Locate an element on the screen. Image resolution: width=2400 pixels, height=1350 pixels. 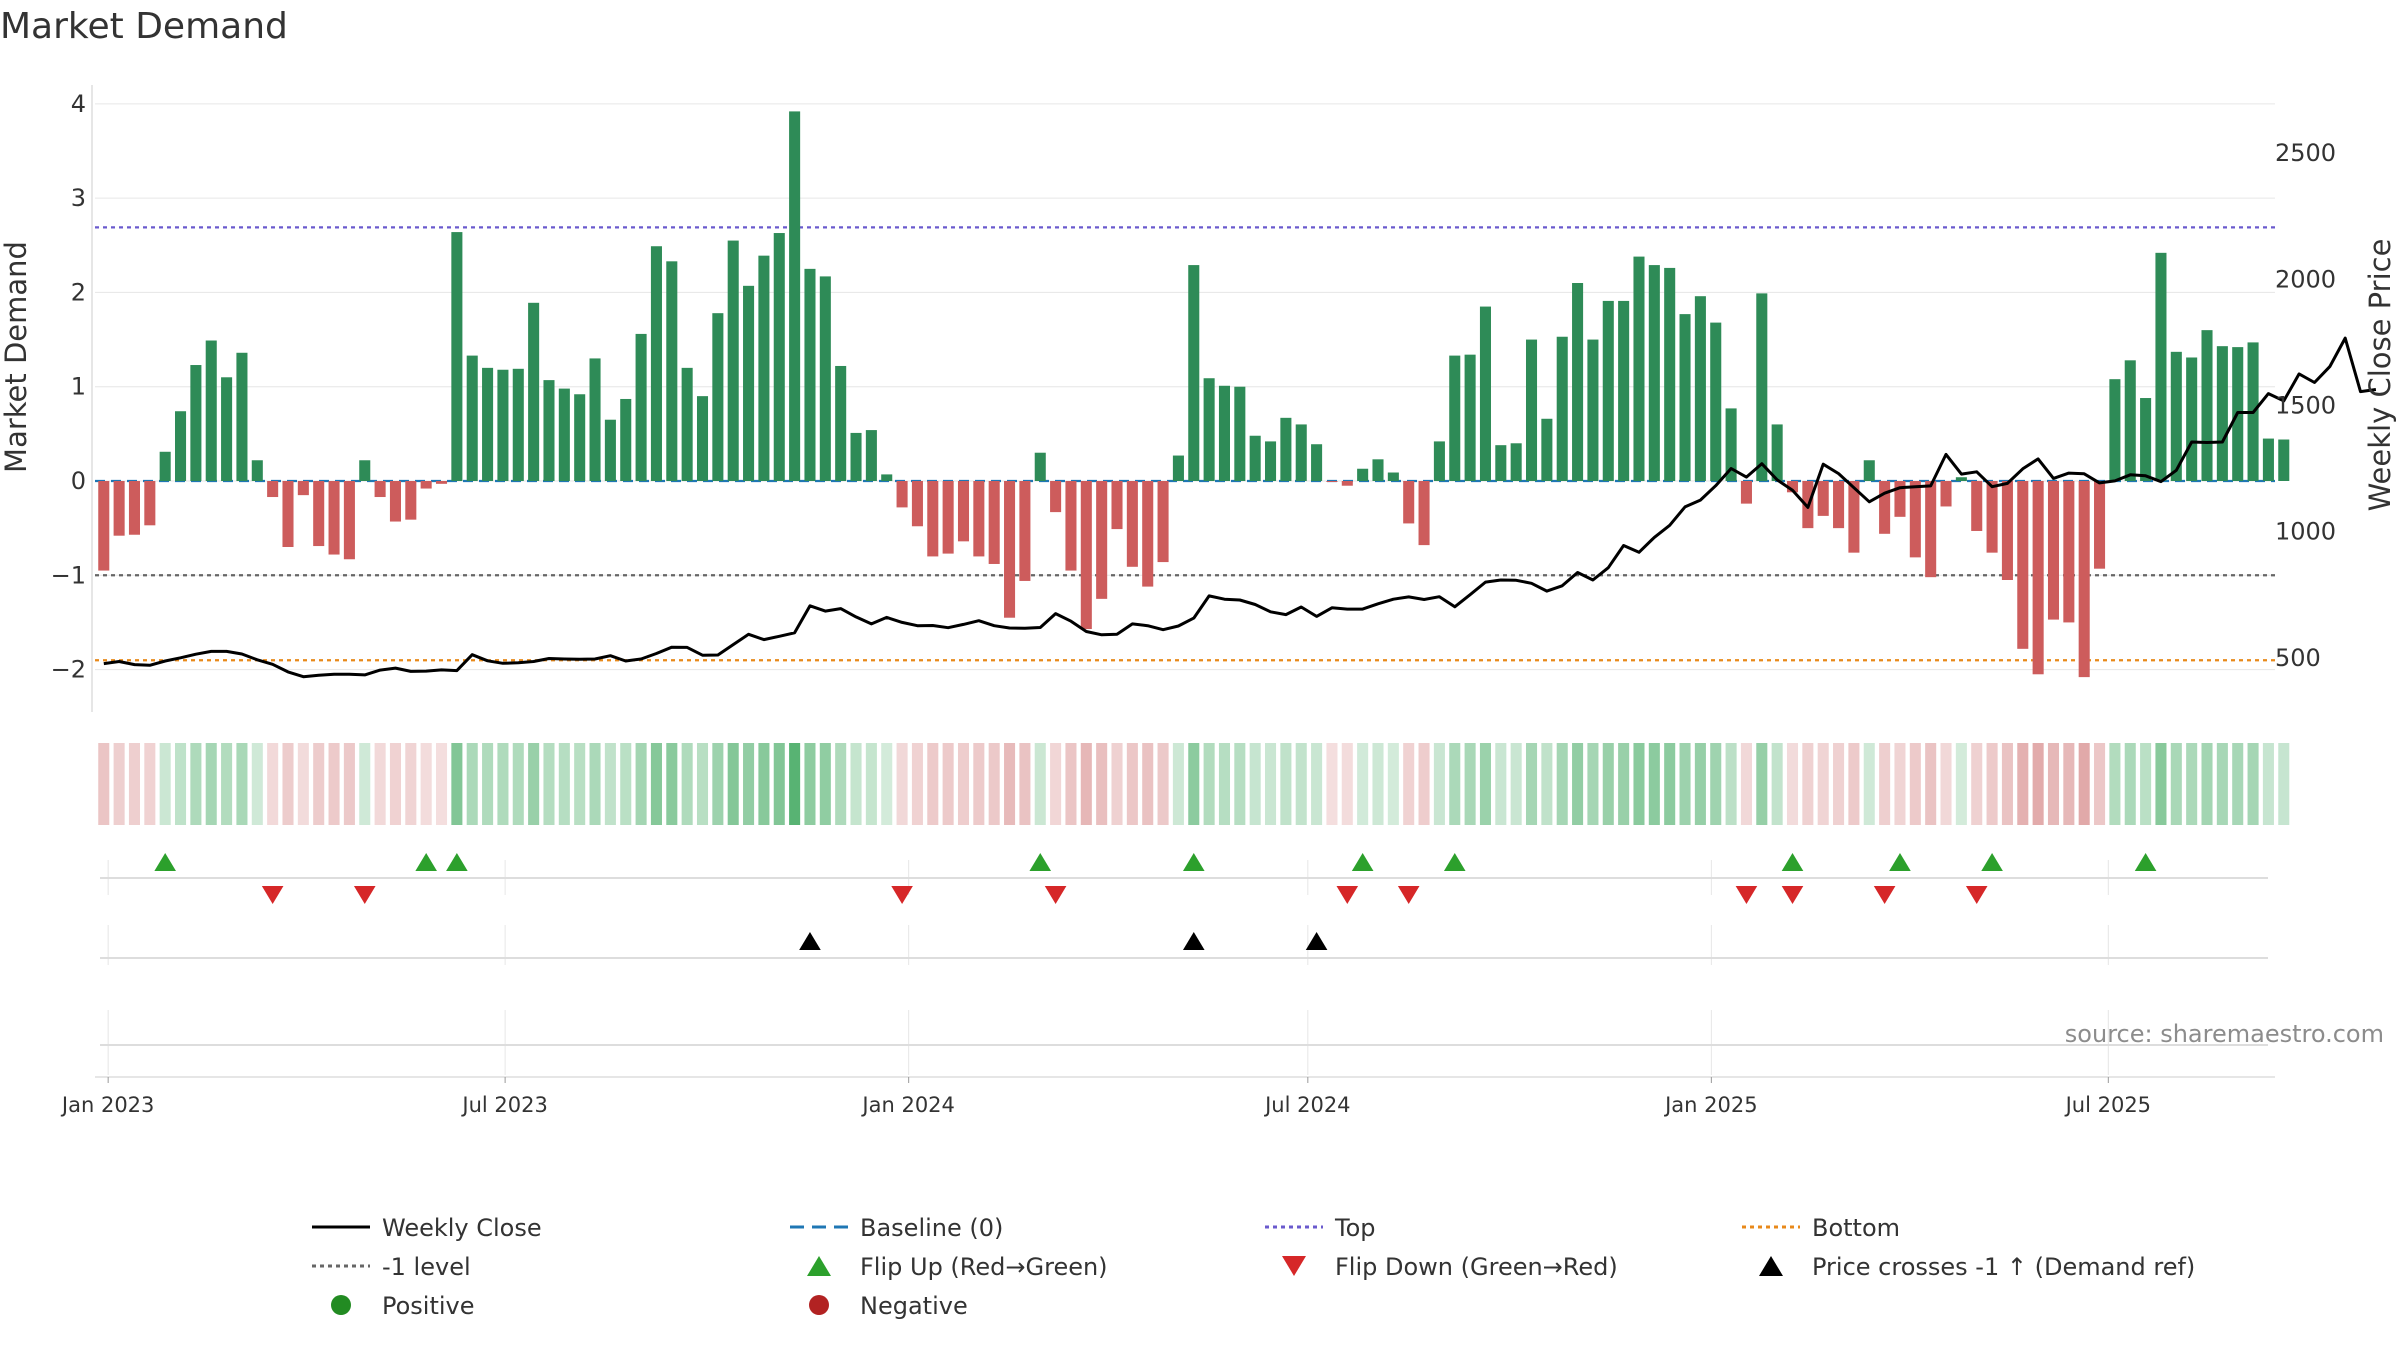
right-tick-label: 1000 is located at coordinates (2305, 532).